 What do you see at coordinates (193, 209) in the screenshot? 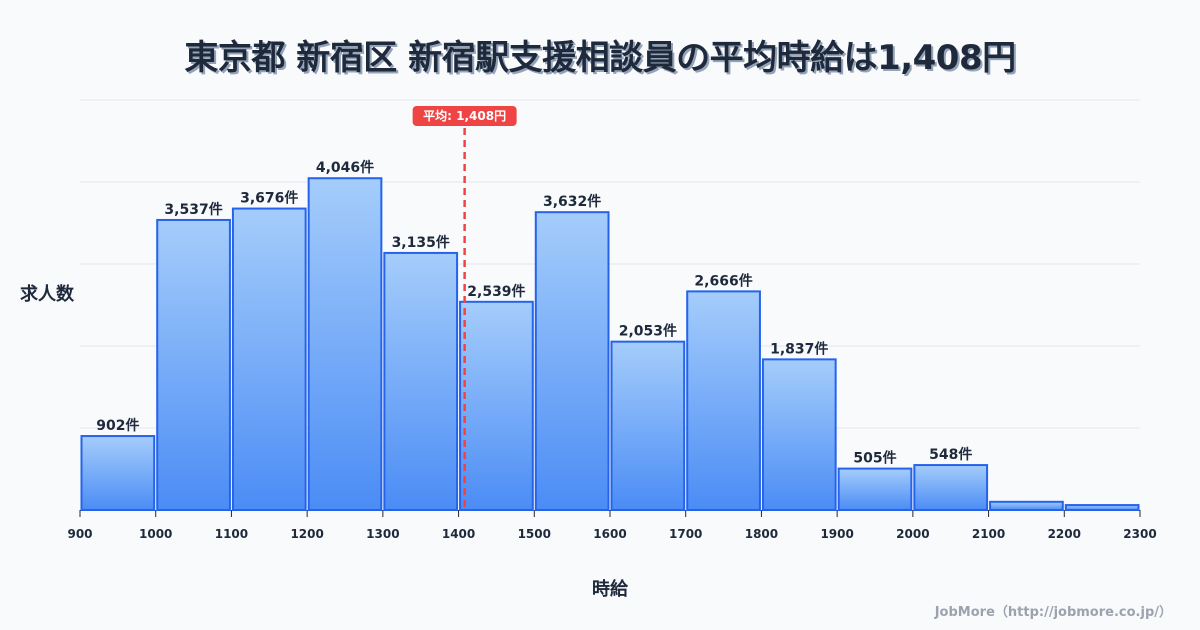
I see `bar-value-label: 3,537件` at bounding box center [193, 209].